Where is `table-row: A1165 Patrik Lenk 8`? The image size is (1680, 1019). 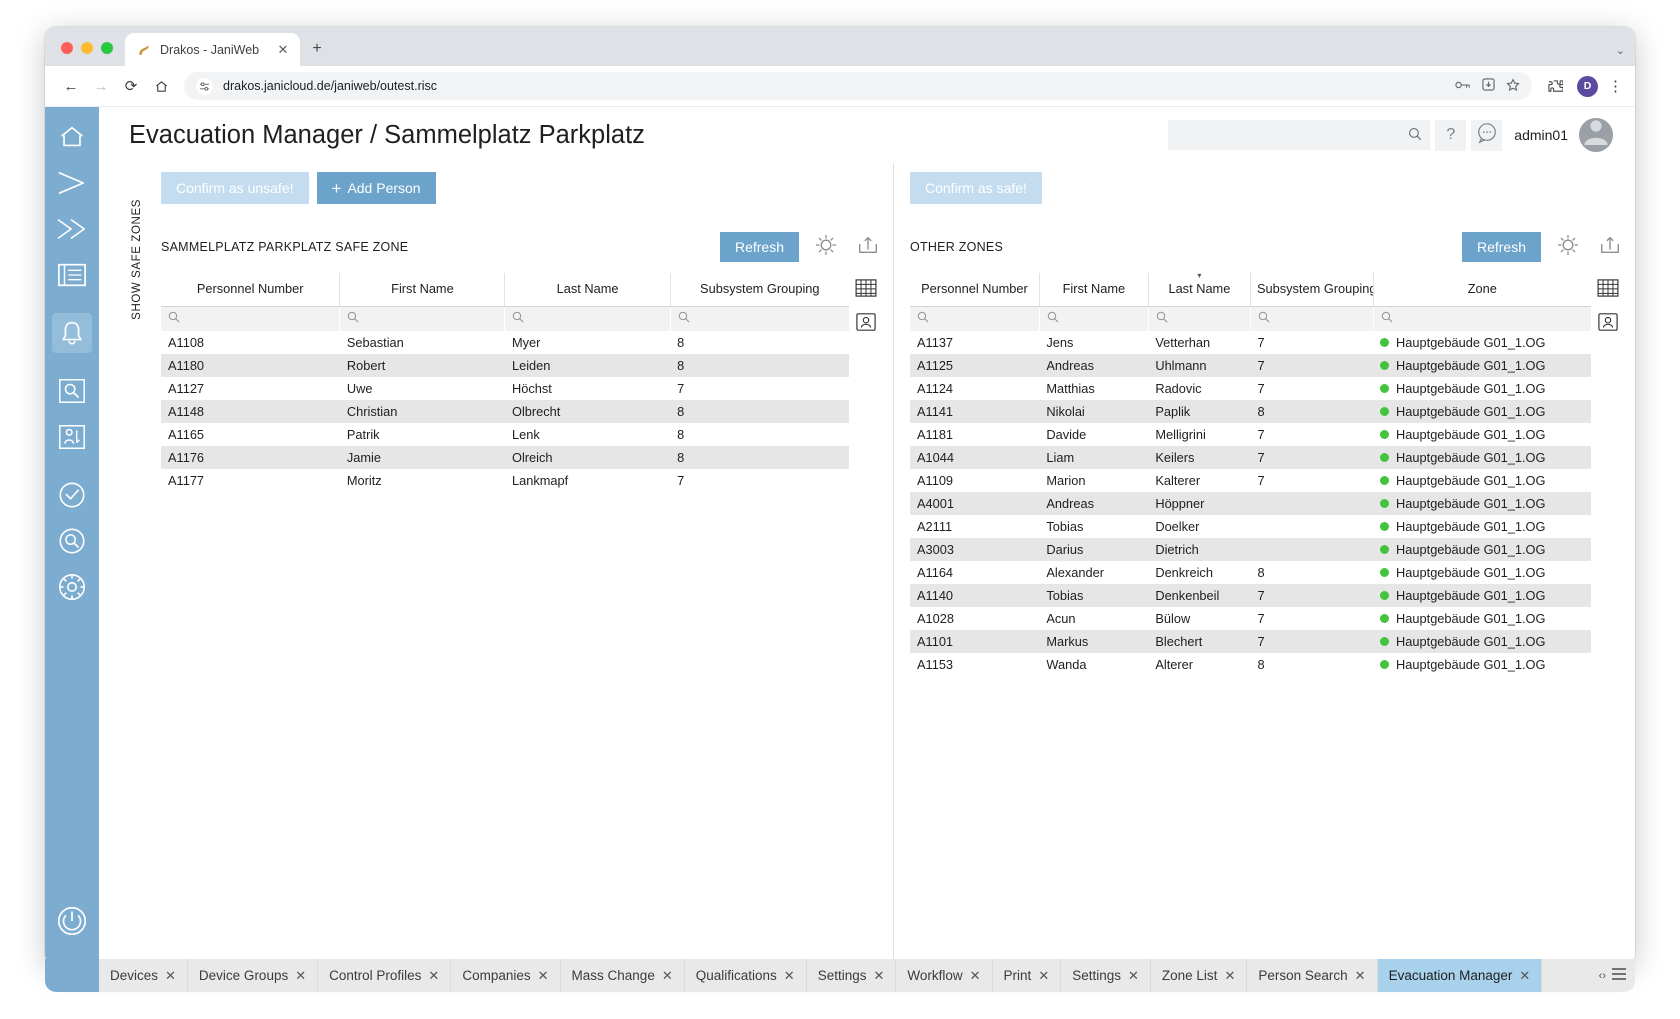 table-row: A1165 Patrik Lenk 8 is located at coordinates (505, 434).